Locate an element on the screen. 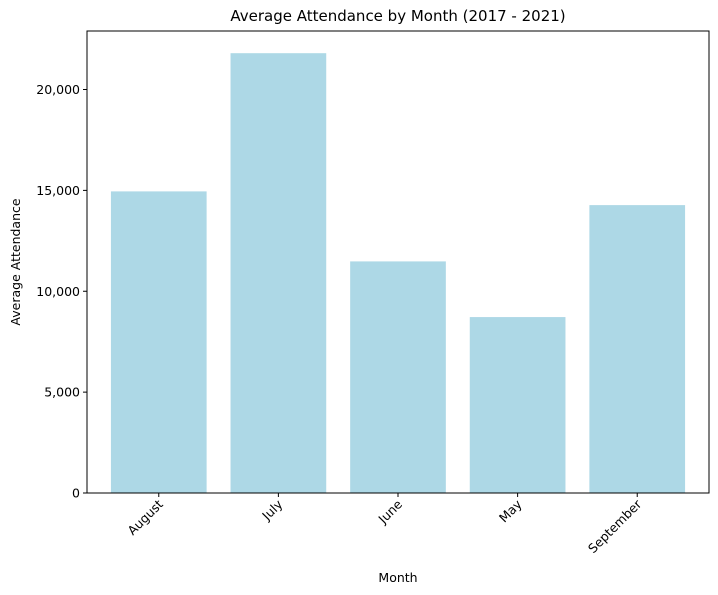 This screenshot has height=595, width=718. y-tick-label: 15,000 is located at coordinates (58, 190).